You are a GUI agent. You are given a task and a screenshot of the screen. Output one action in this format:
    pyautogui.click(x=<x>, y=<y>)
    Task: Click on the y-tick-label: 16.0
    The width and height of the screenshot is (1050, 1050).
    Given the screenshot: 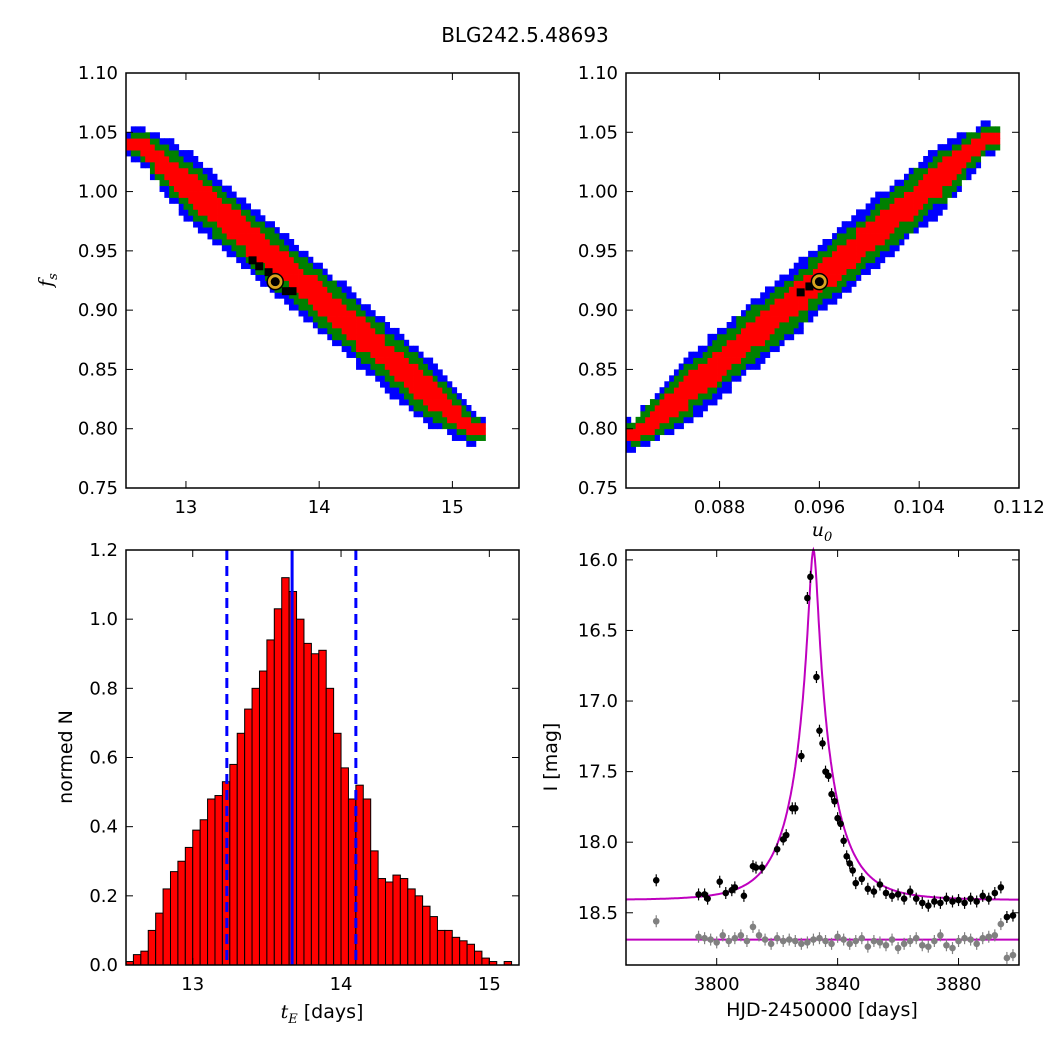 What is the action you would take?
    pyautogui.click(x=598, y=560)
    